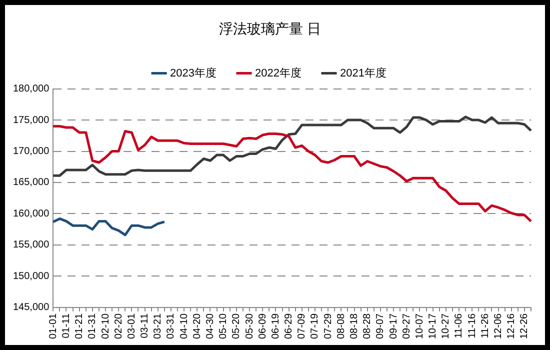 This screenshot has height=350, width=550. I want to click on x-tick-label: 02-20, so click(118, 325).